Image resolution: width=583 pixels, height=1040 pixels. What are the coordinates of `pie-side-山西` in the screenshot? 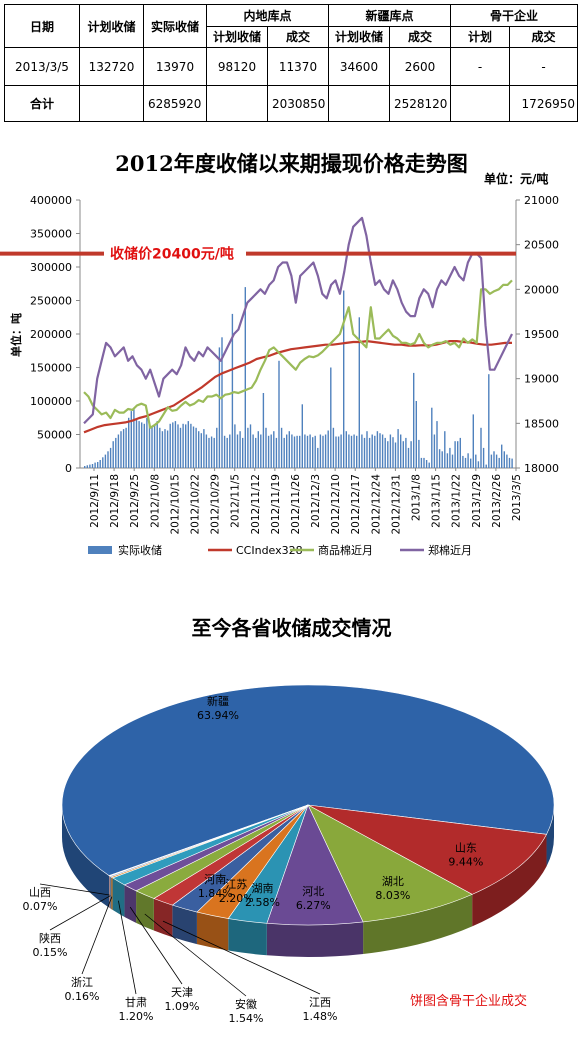 It's located at (109, 892).